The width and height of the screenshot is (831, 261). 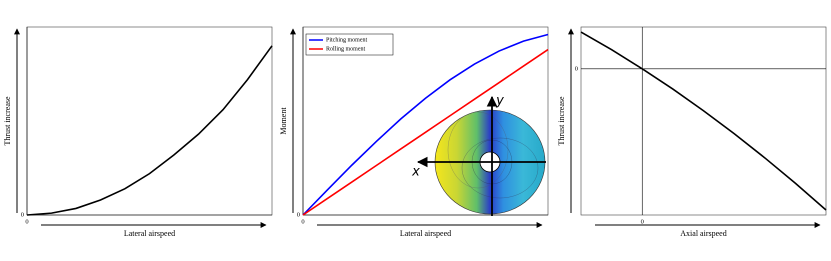 I want to click on legend-label: Pitching moment, so click(x=346, y=40).